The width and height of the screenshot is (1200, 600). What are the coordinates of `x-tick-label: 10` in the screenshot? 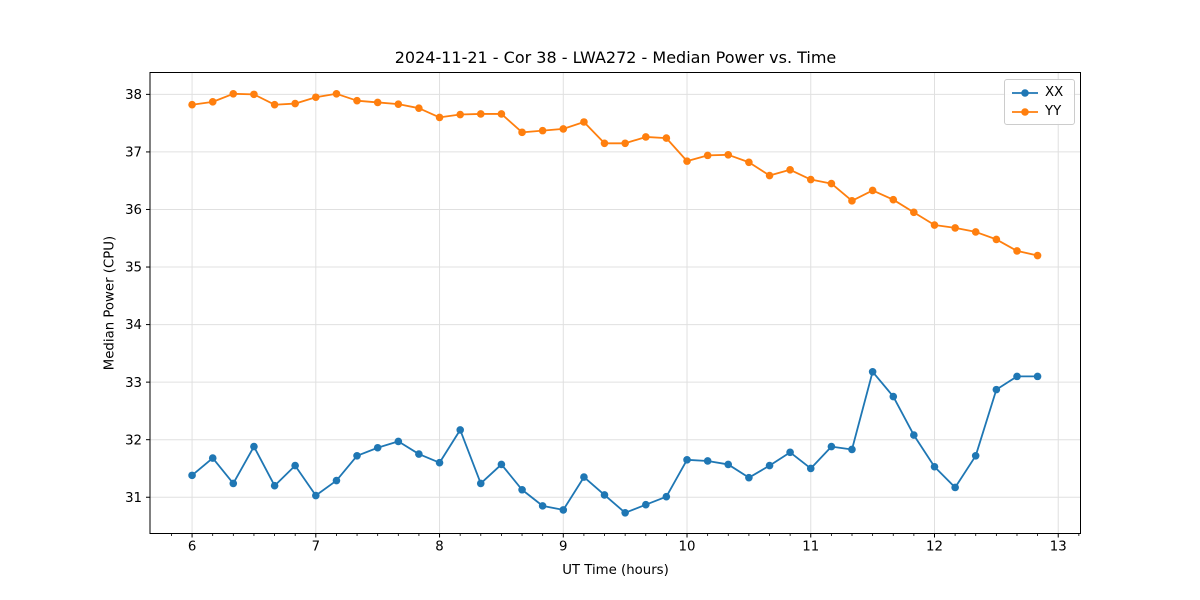 It's located at (687, 546).